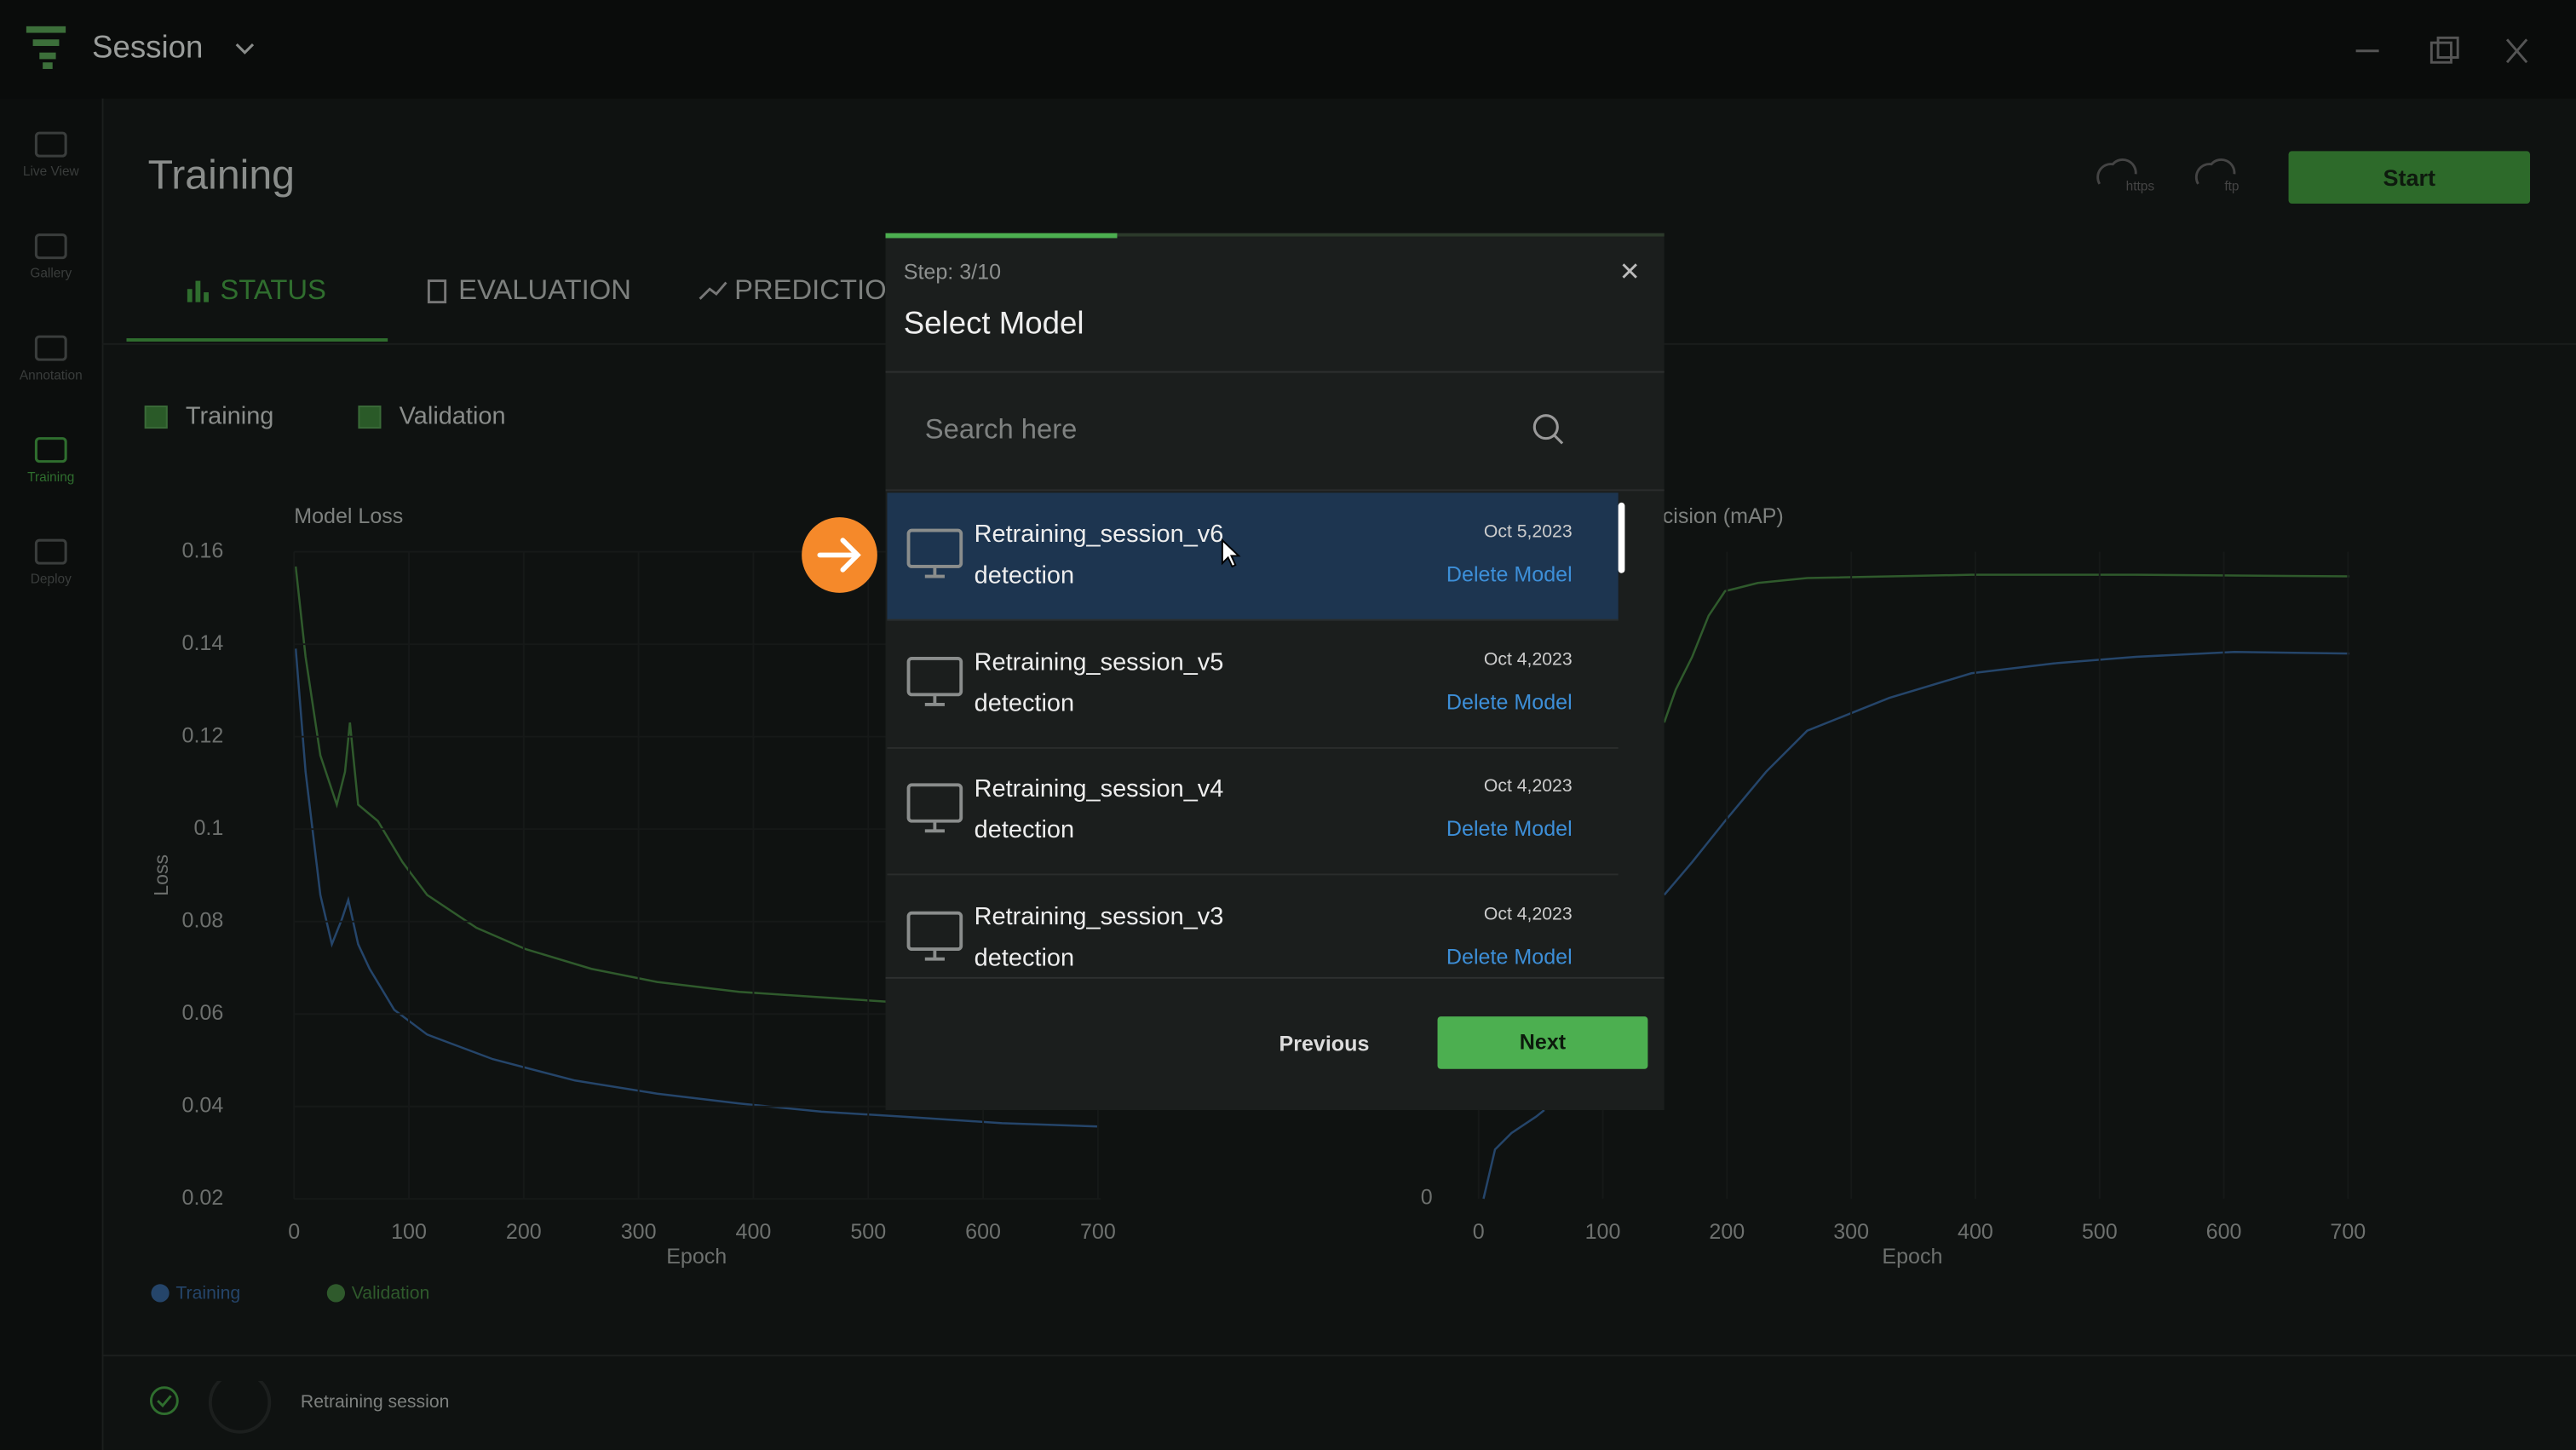  What do you see at coordinates (336, 1293) in the screenshot?
I see `legend-dot` at bounding box center [336, 1293].